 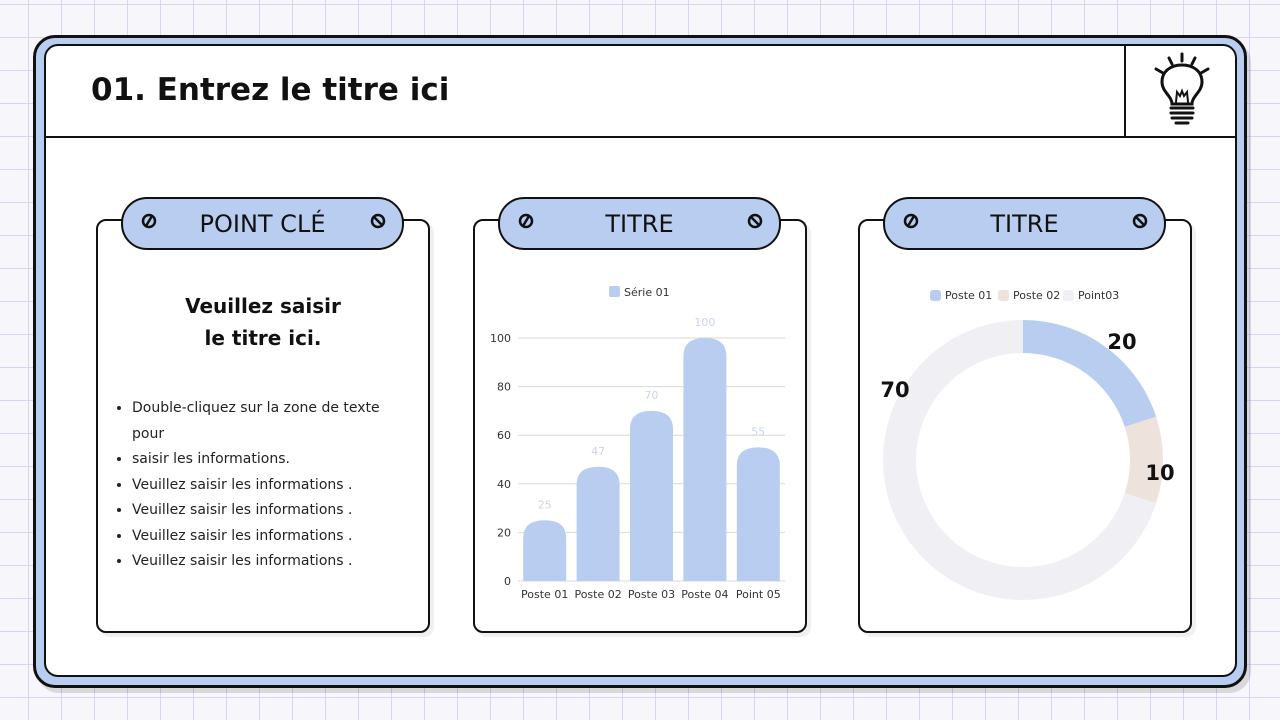 What do you see at coordinates (504, 435) in the screenshot?
I see `y-tick-label: 60` at bounding box center [504, 435].